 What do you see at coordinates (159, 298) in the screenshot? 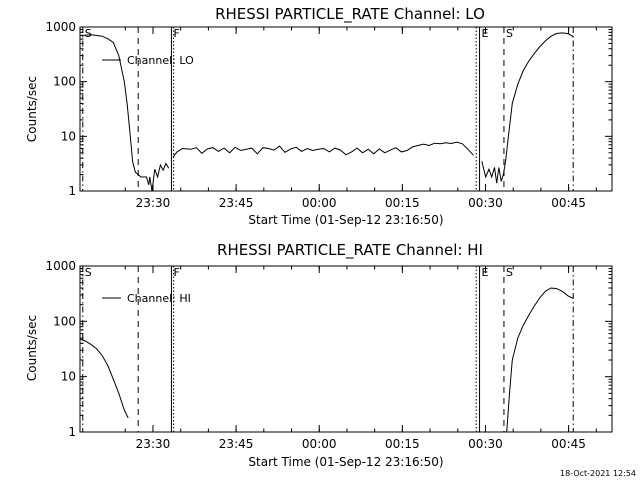
I see `legend-label: Channel: HI` at bounding box center [159, 298].